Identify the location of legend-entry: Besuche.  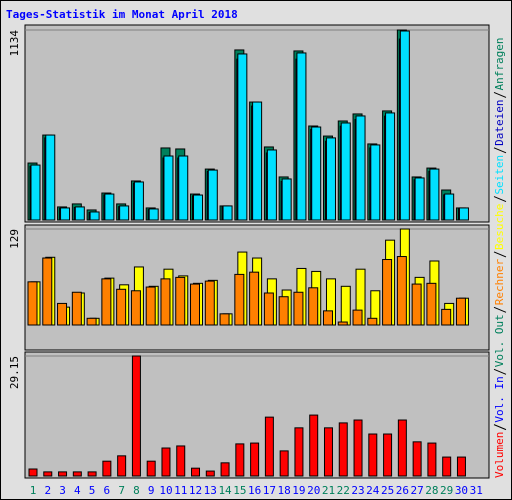
(499, 227).